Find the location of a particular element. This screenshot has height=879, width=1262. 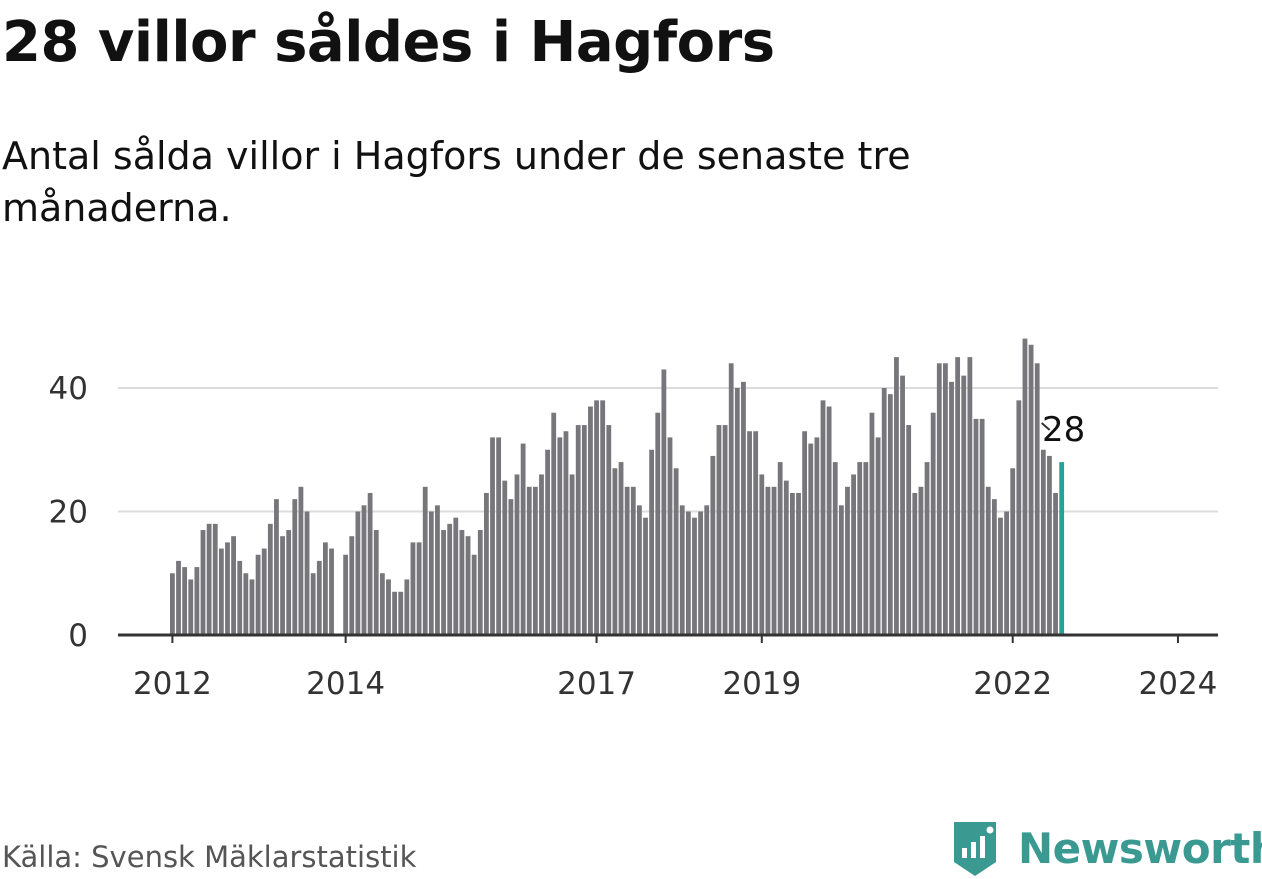

x-tick-label: 2014 is located at coordinates (345, 684).